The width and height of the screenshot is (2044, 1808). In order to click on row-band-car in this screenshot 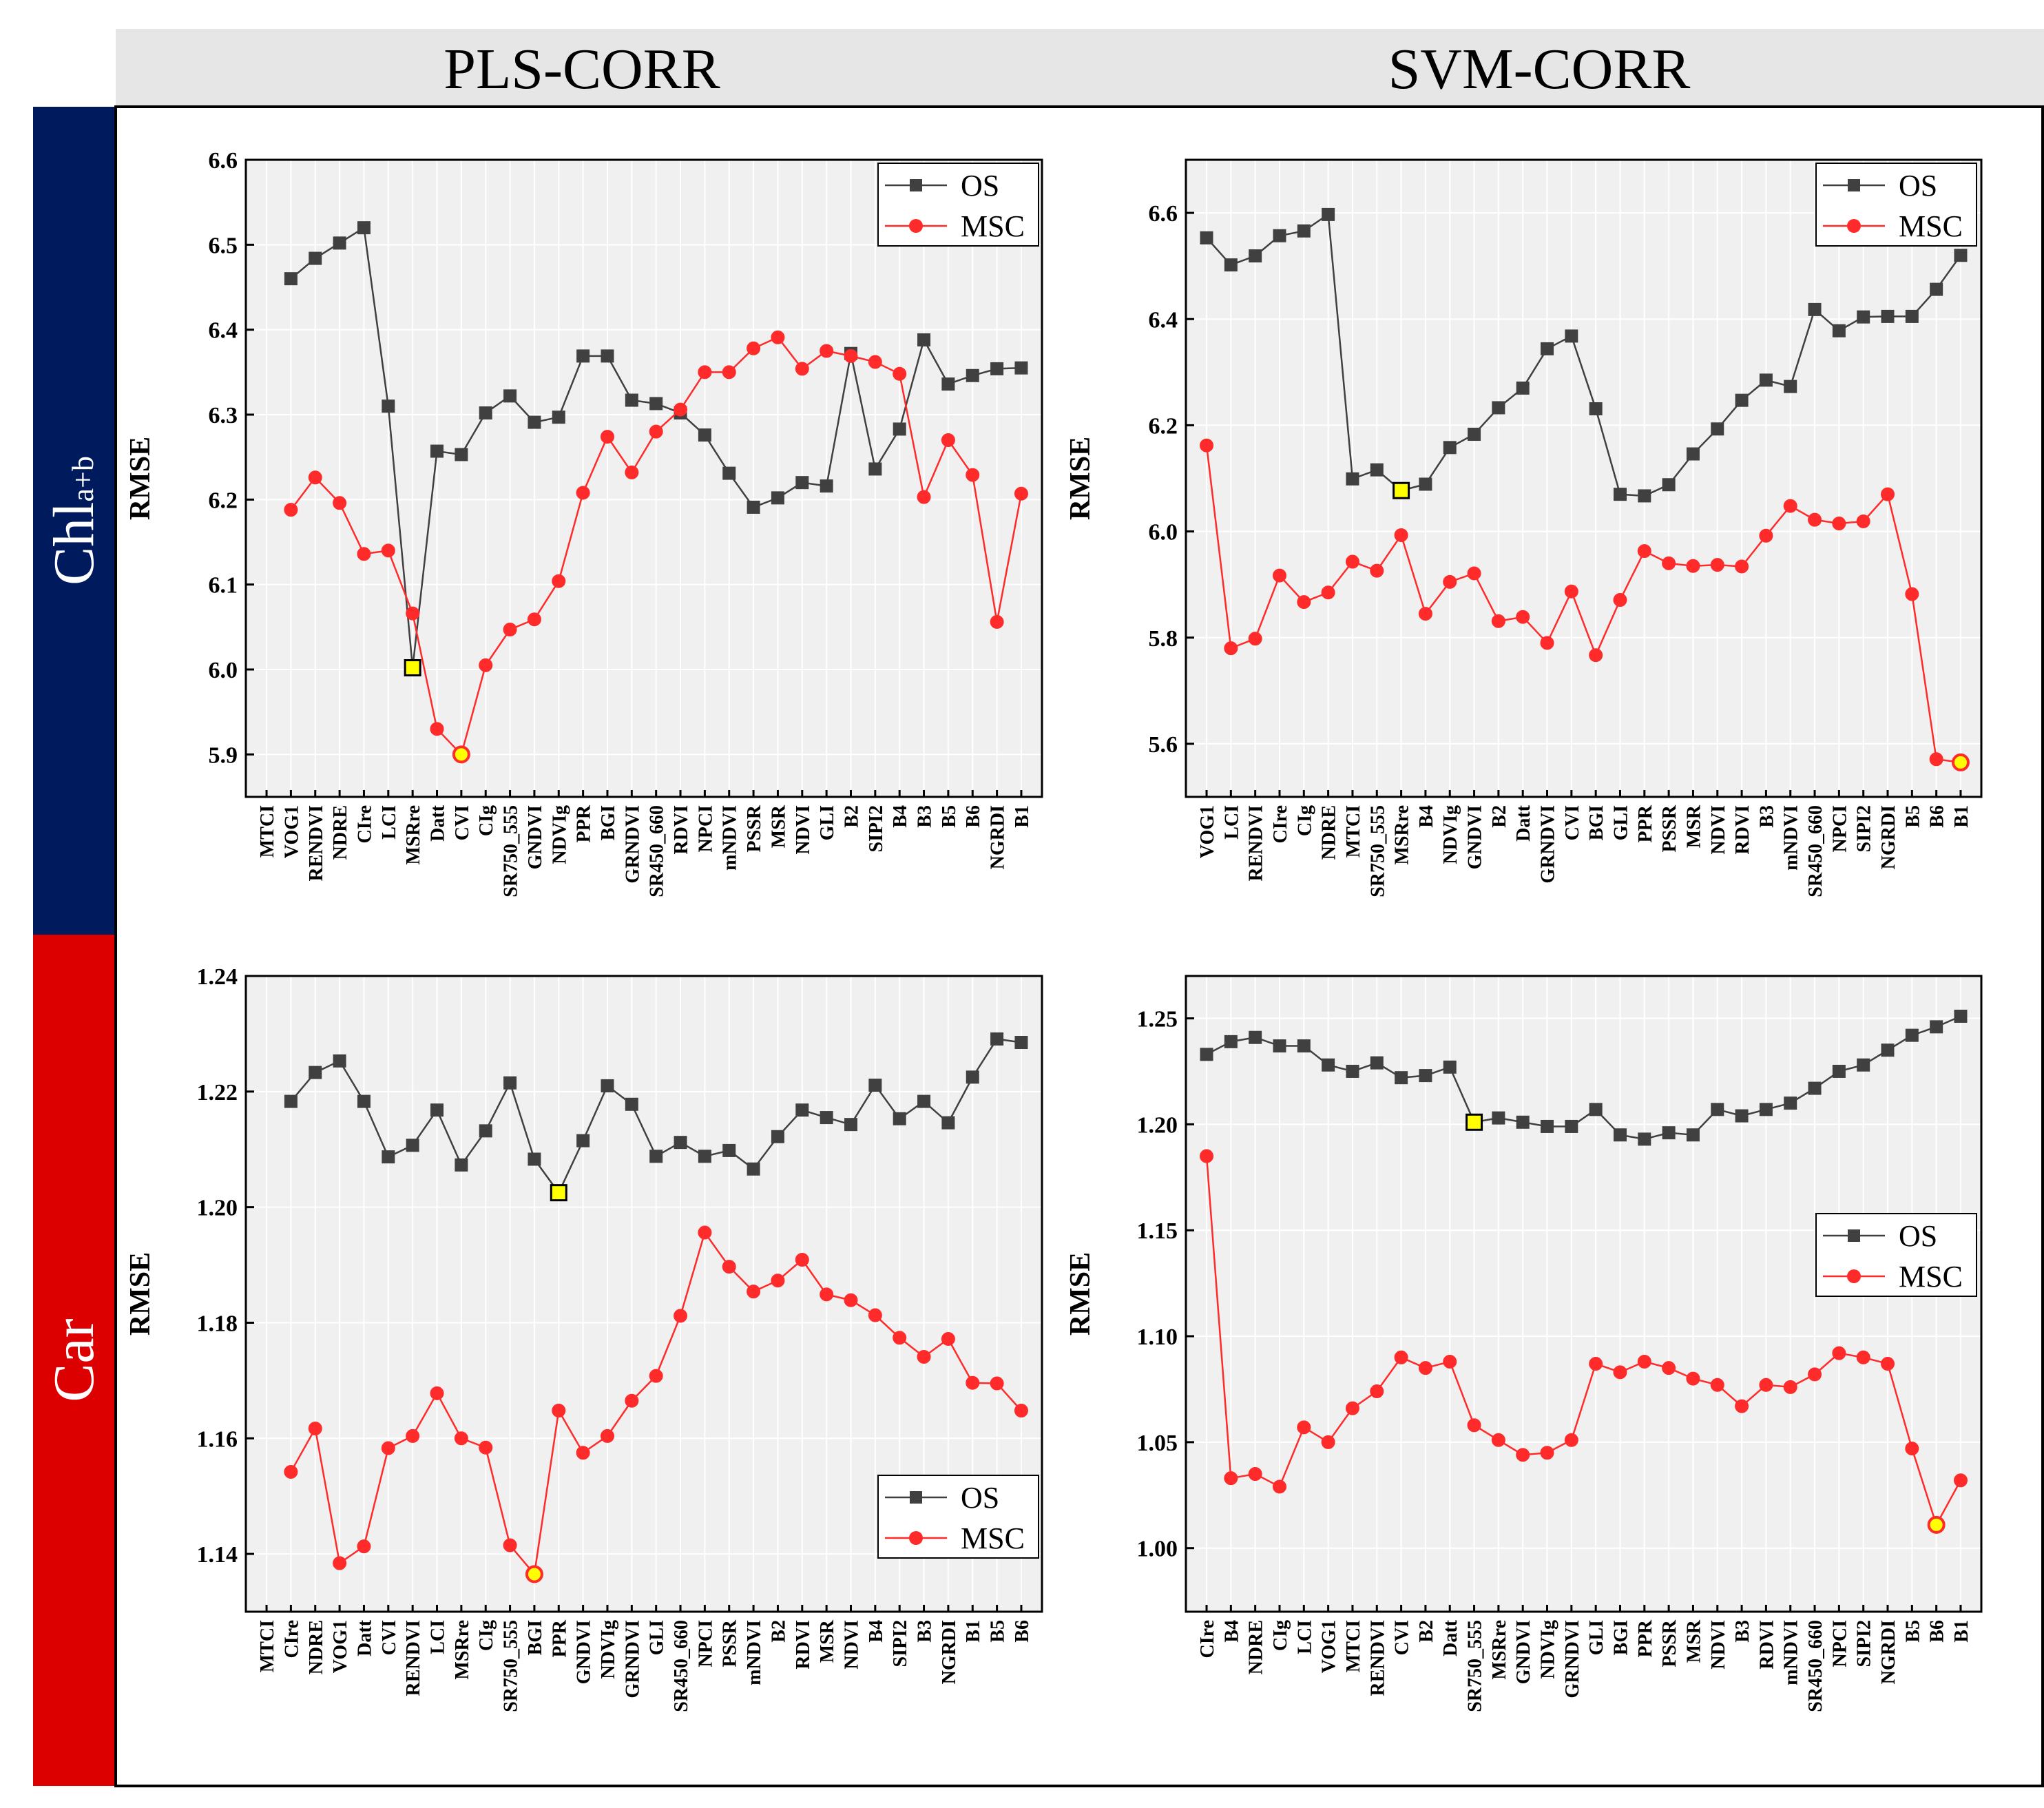, I will do `click(73, 1360)`.